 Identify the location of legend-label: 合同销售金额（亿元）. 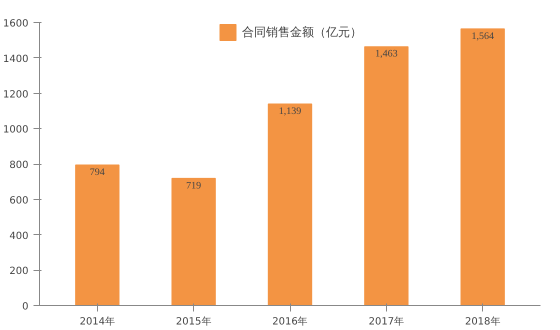
(302, 32).